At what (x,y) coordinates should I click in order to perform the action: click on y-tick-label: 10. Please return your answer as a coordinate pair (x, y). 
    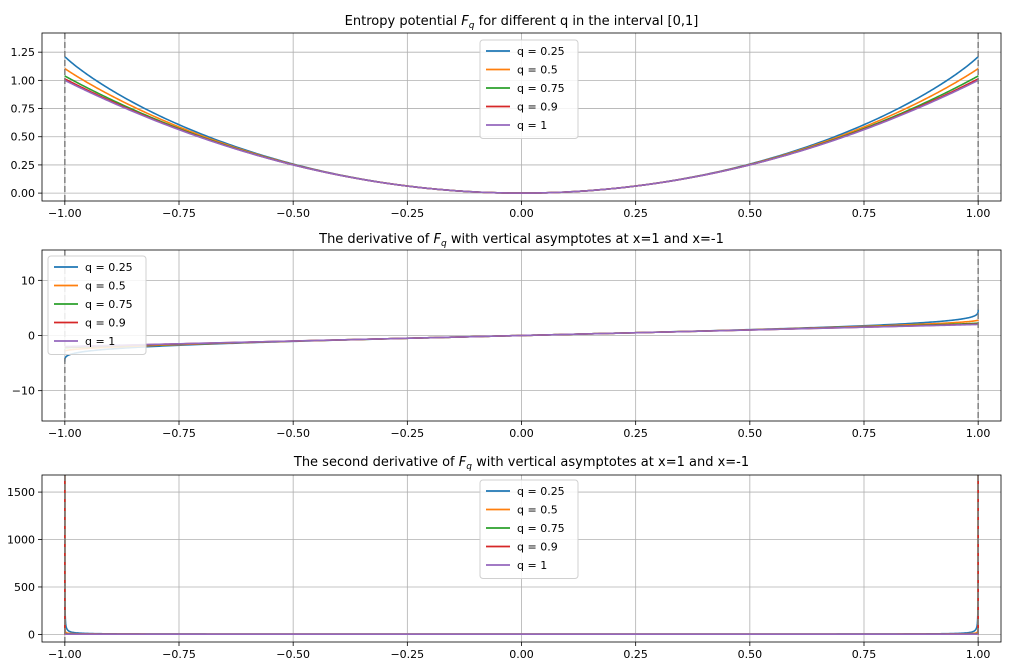
    Looking at the image, I should click on (28, 280).